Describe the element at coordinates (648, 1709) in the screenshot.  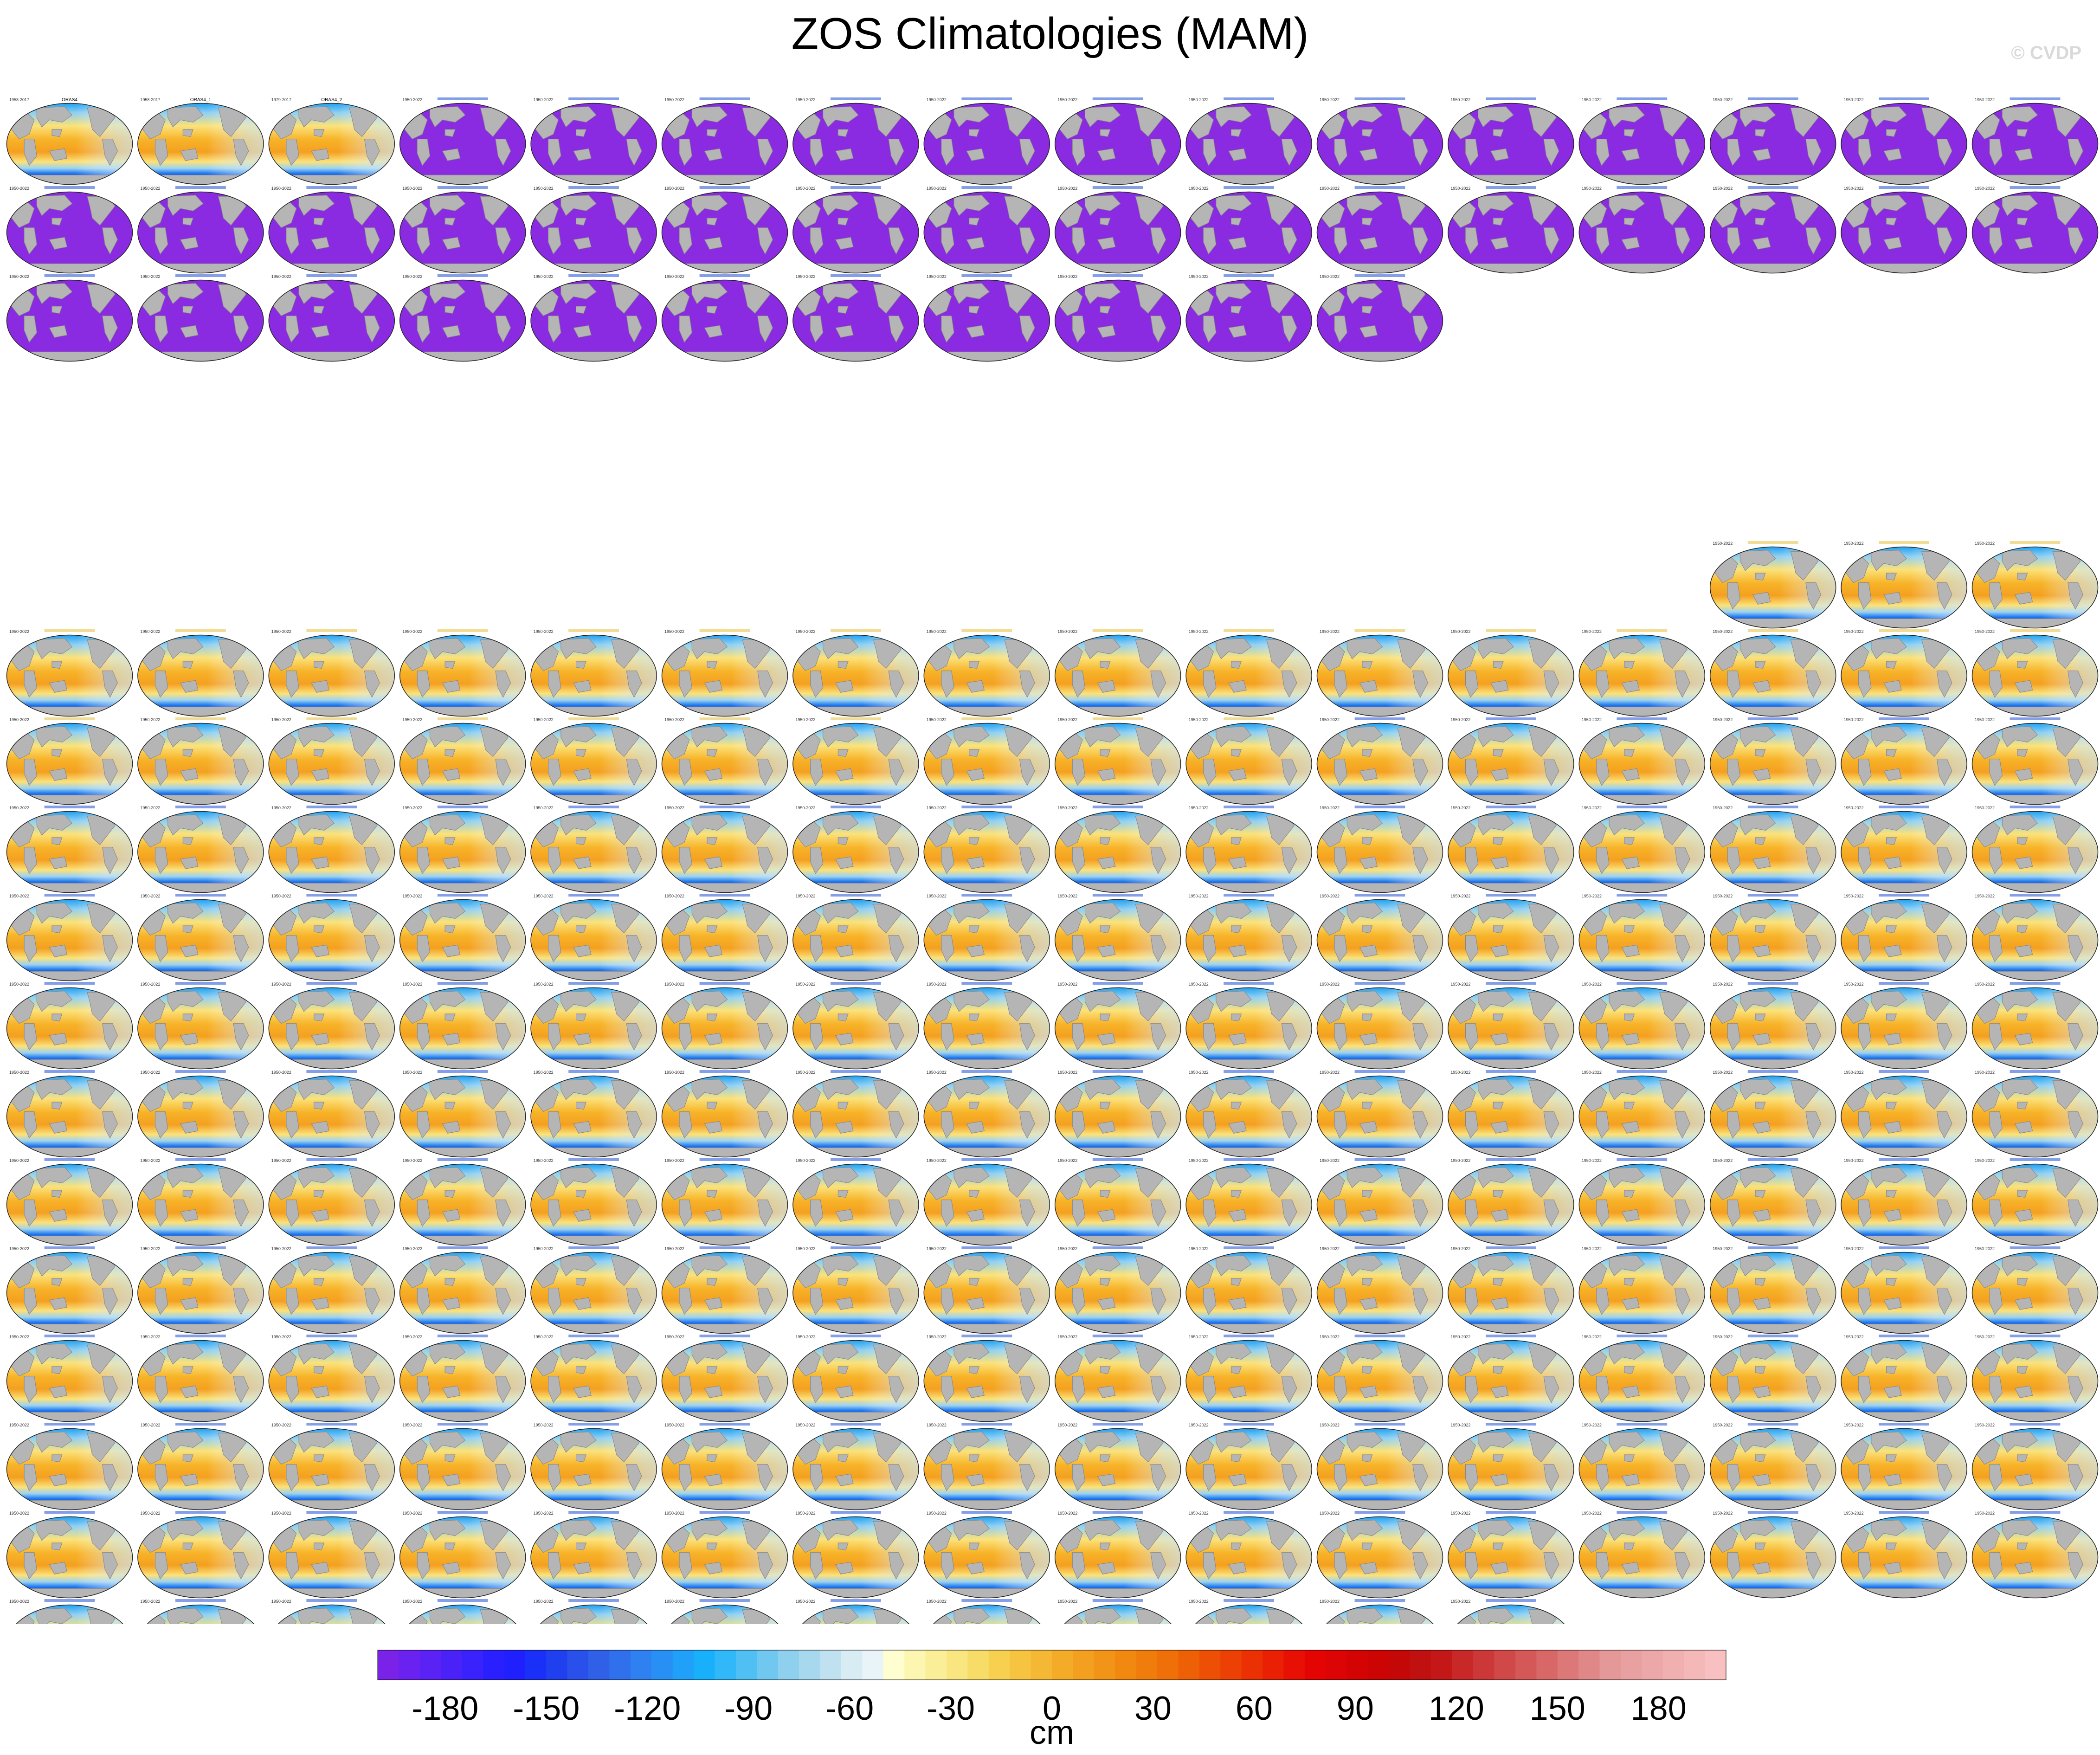
I see `colorbar-tick-label: -120` at that location.